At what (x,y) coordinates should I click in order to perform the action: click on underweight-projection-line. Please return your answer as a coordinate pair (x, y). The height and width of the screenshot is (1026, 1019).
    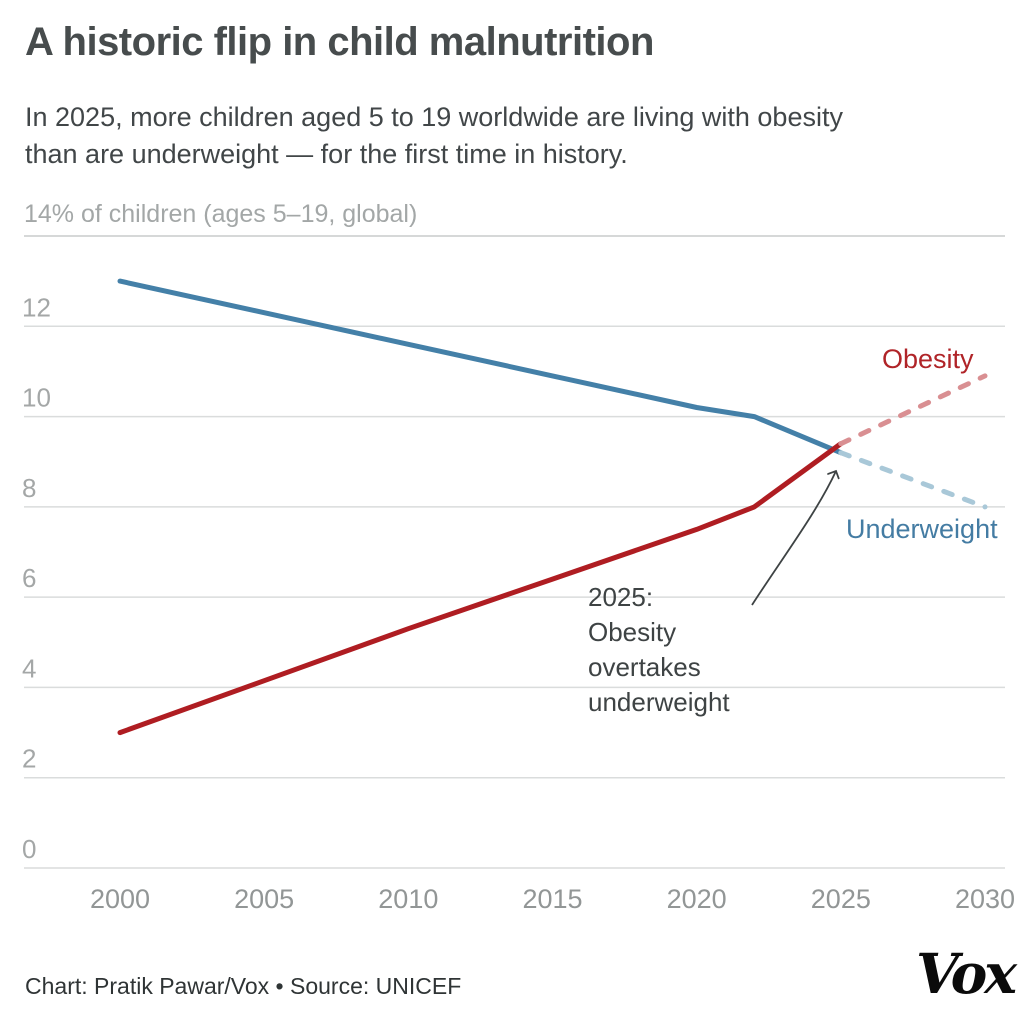
    Looking at the image, I should click on (913, 480).